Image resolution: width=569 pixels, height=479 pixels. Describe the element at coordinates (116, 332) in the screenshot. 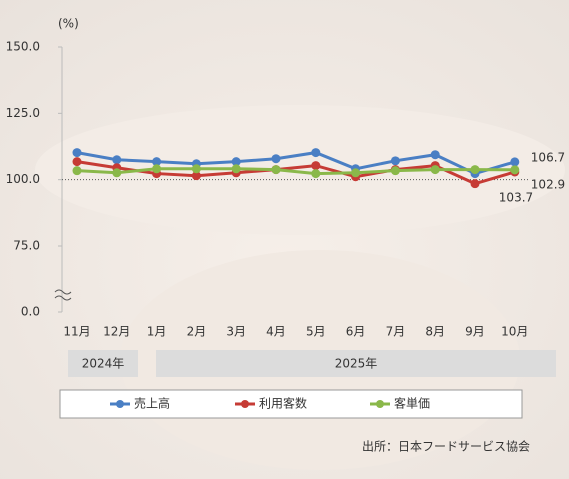

I see `x-tick-label: 12月` at that location.